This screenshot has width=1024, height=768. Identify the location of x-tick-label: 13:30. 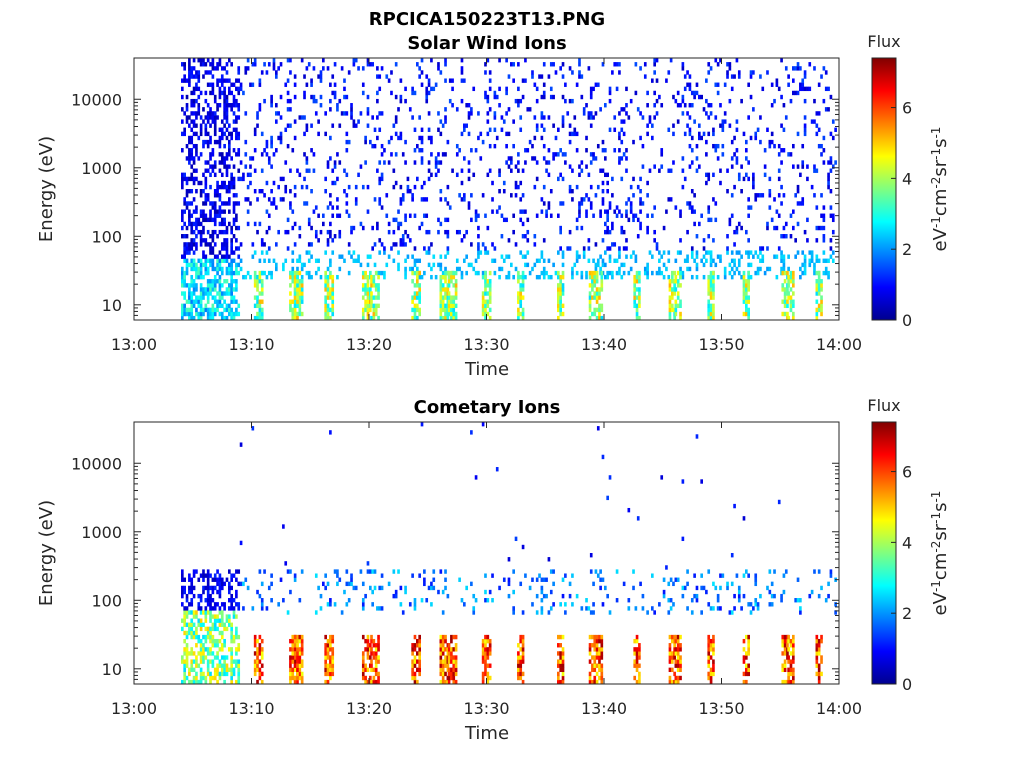
(486, 344).